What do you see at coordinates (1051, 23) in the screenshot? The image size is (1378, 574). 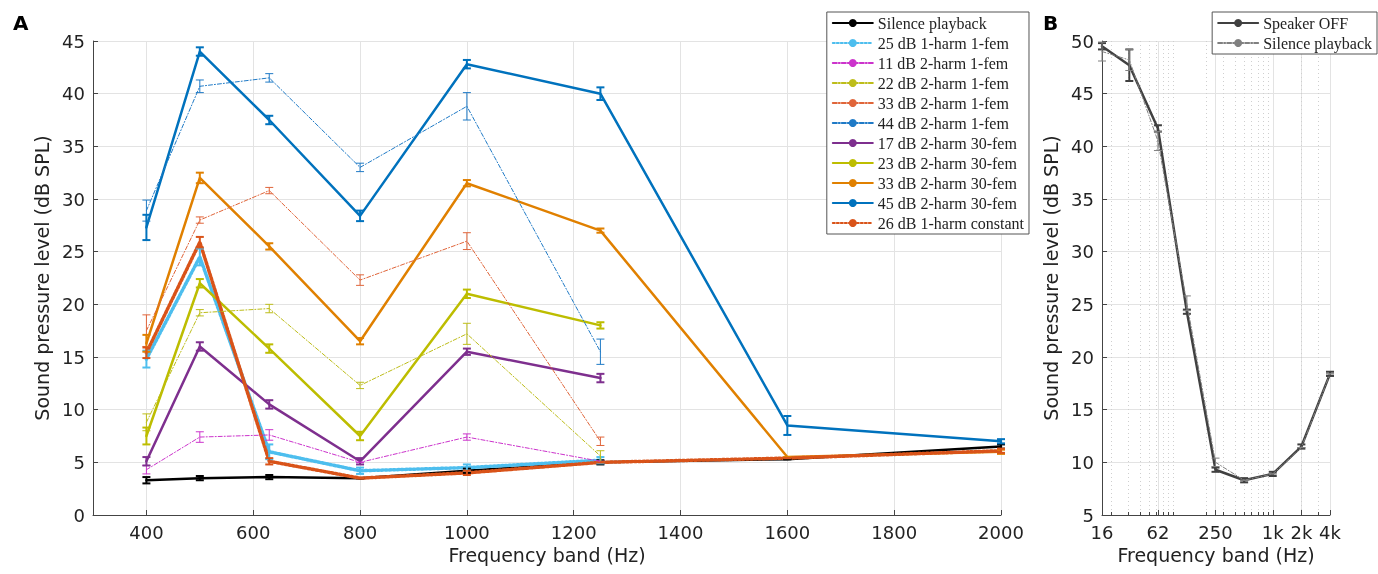 I see `chart-title: B` at bounding box center [1051, 23].